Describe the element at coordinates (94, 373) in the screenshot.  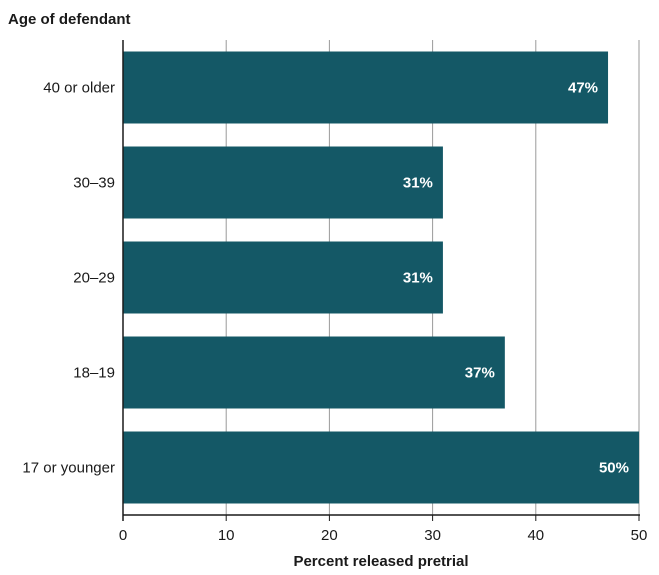
I see `category-label: 18–19` at that location.